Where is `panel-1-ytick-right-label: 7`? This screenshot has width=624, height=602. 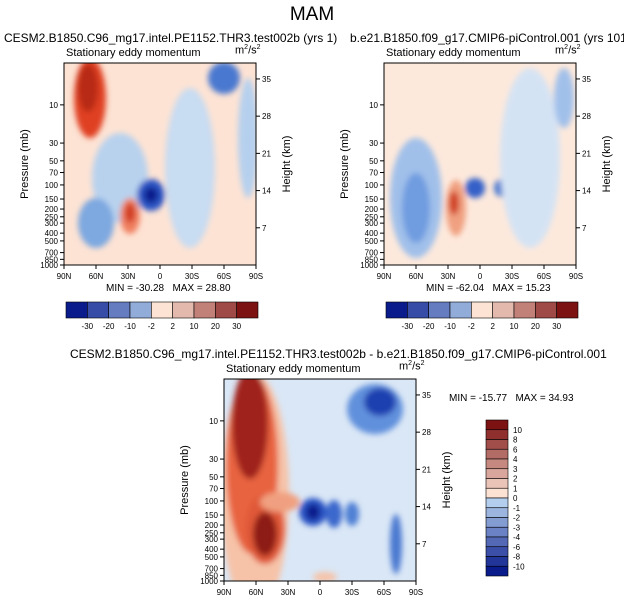 panel-1-ytick-right-label: 7 is located at coordinates (264, 228).